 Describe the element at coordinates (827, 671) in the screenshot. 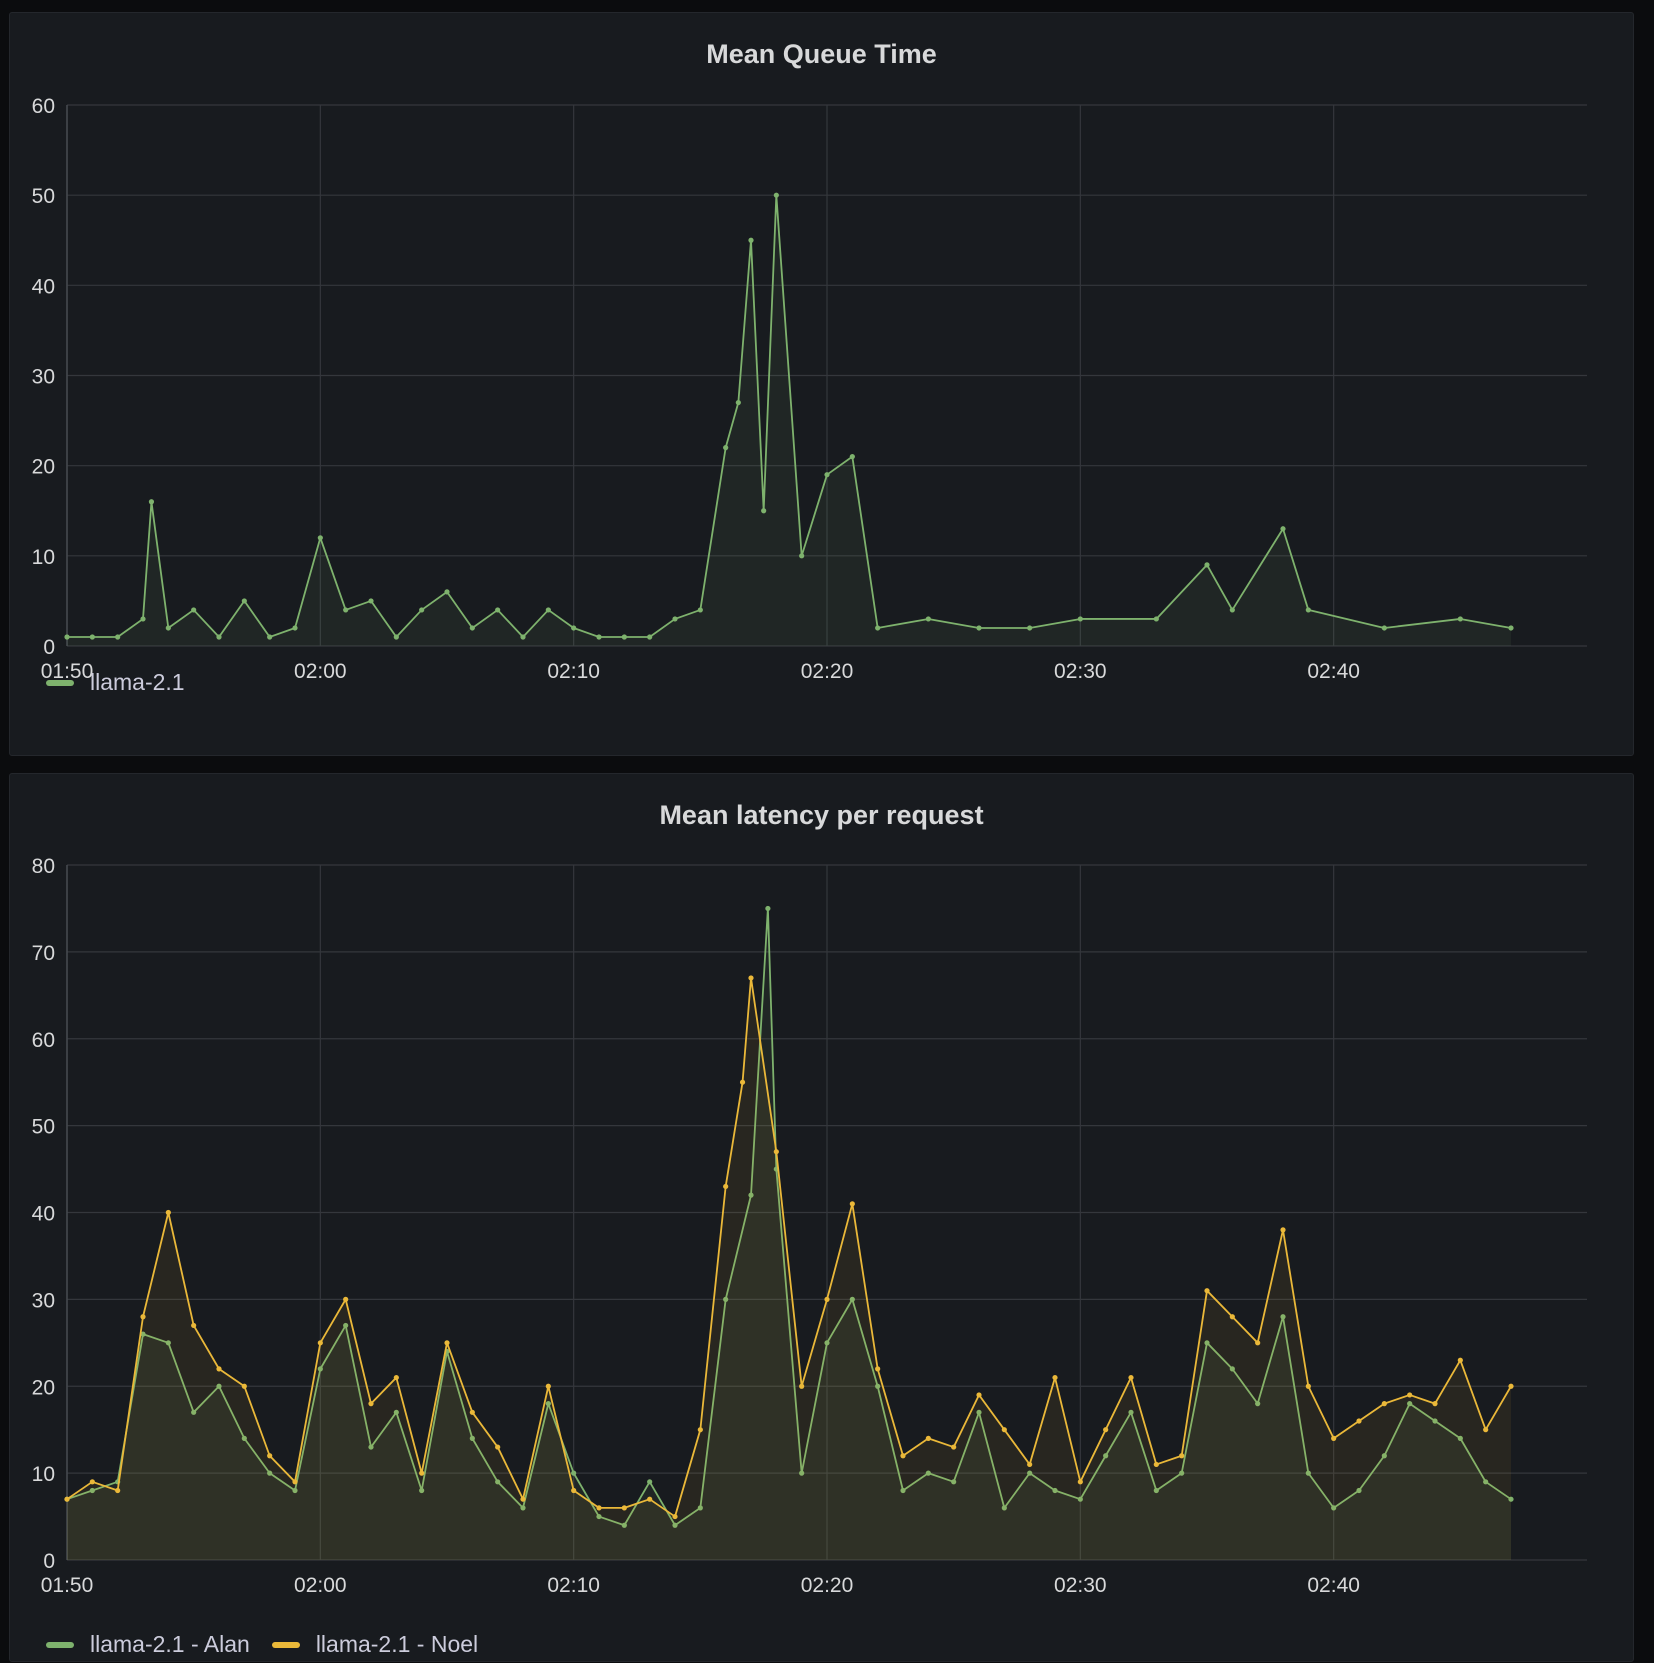

I see `x-tick-label: 02:20` at that location.